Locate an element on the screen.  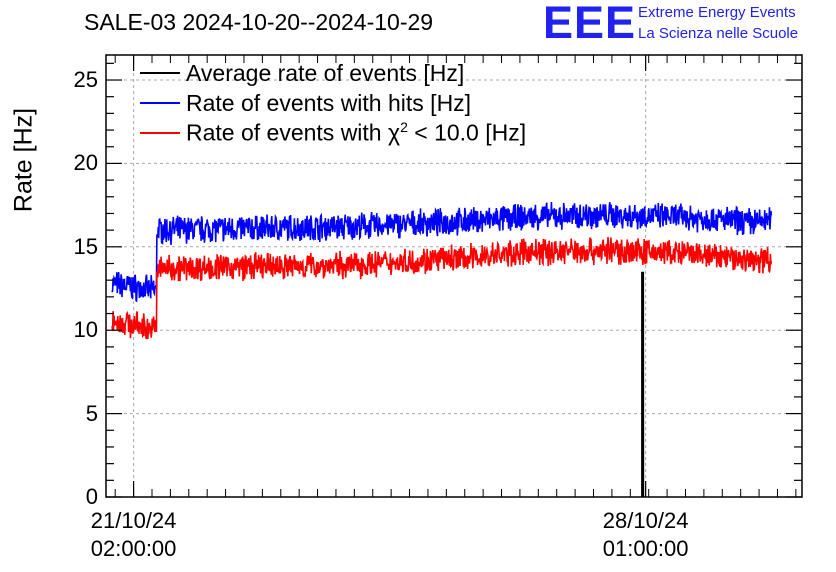
legend-label-hits: Rate of events with hits [Hz] is located at coordinates (329, 102).